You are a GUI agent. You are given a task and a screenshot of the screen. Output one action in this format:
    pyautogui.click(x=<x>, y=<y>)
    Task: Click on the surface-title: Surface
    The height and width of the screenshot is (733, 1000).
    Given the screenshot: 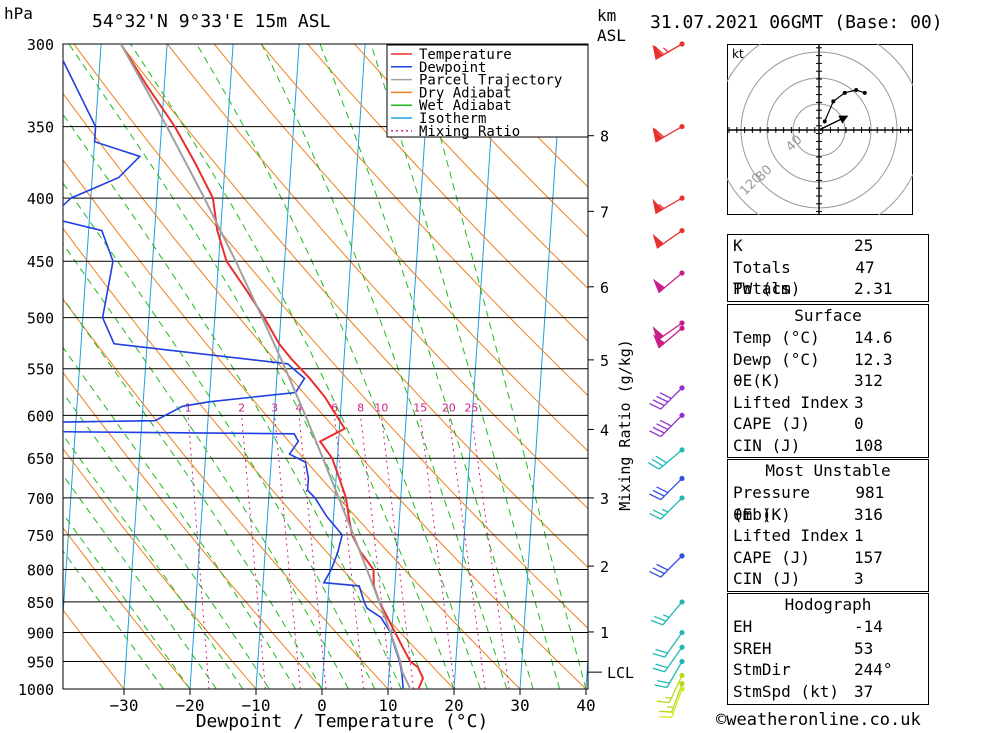 What is the action you would take?
    pyautogui.click(x=828, y=315)
    